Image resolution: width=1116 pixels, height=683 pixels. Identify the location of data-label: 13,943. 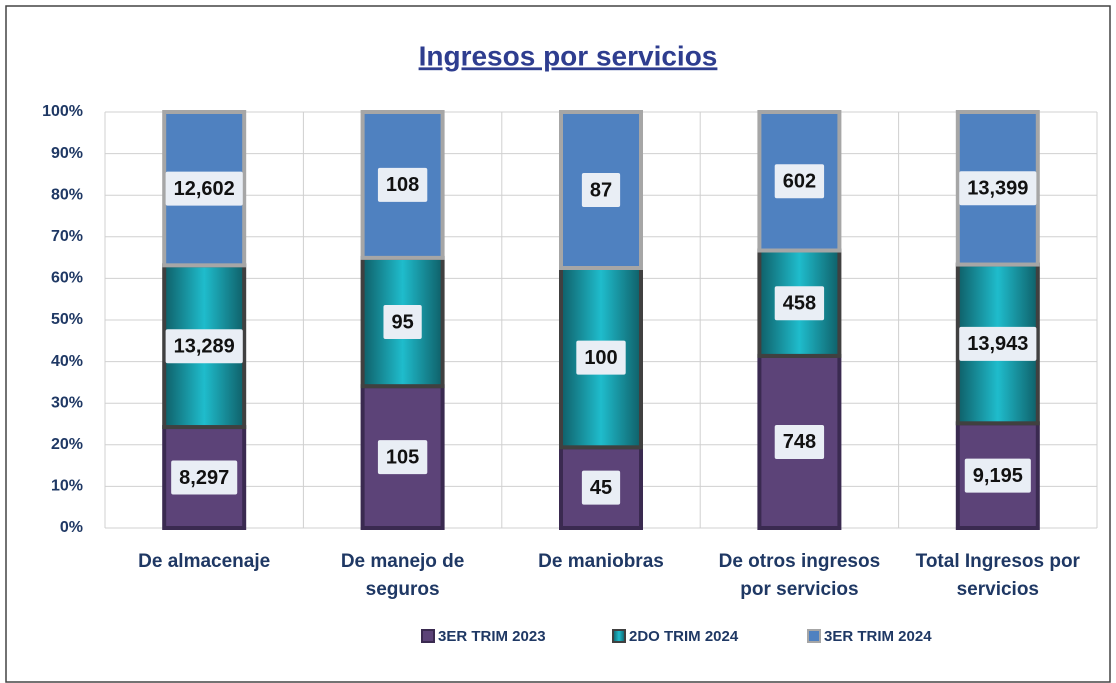
(997, 344).